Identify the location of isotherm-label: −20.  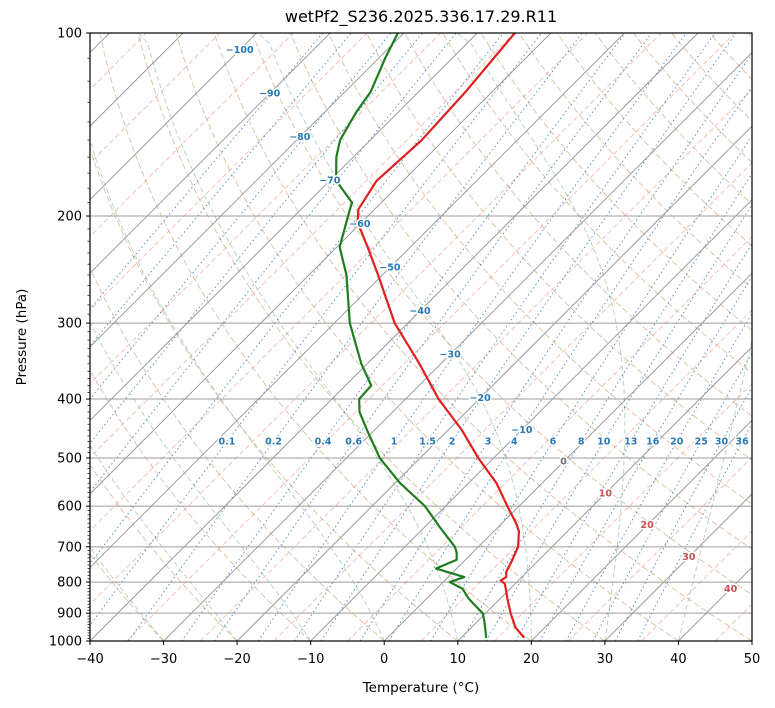
(481, 398).